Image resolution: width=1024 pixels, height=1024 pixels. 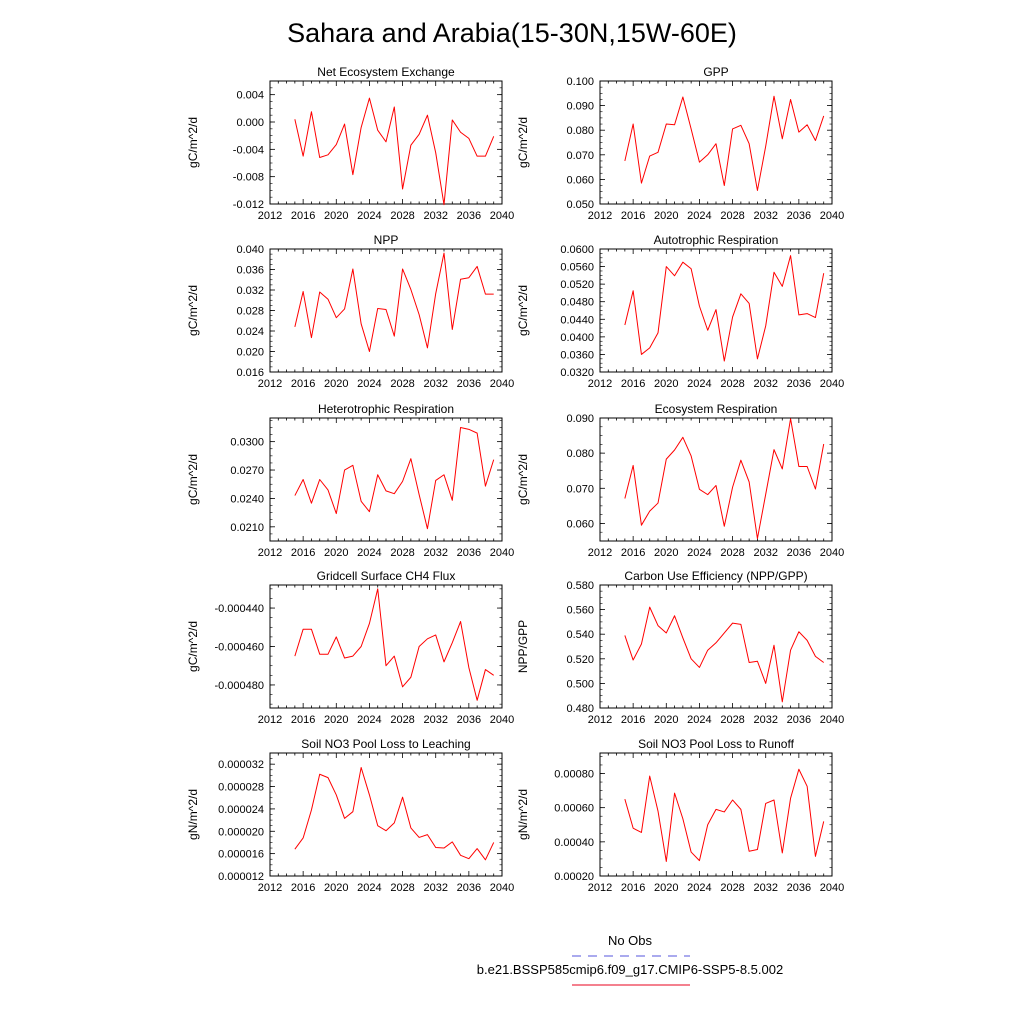 I want to click on panel-title: NPP, so click(x=386, y=240).